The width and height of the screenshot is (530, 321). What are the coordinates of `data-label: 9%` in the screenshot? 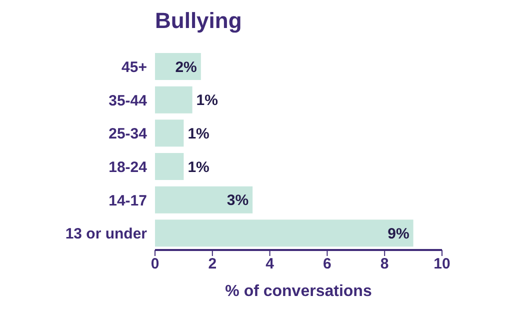 It's located at (399, 233).